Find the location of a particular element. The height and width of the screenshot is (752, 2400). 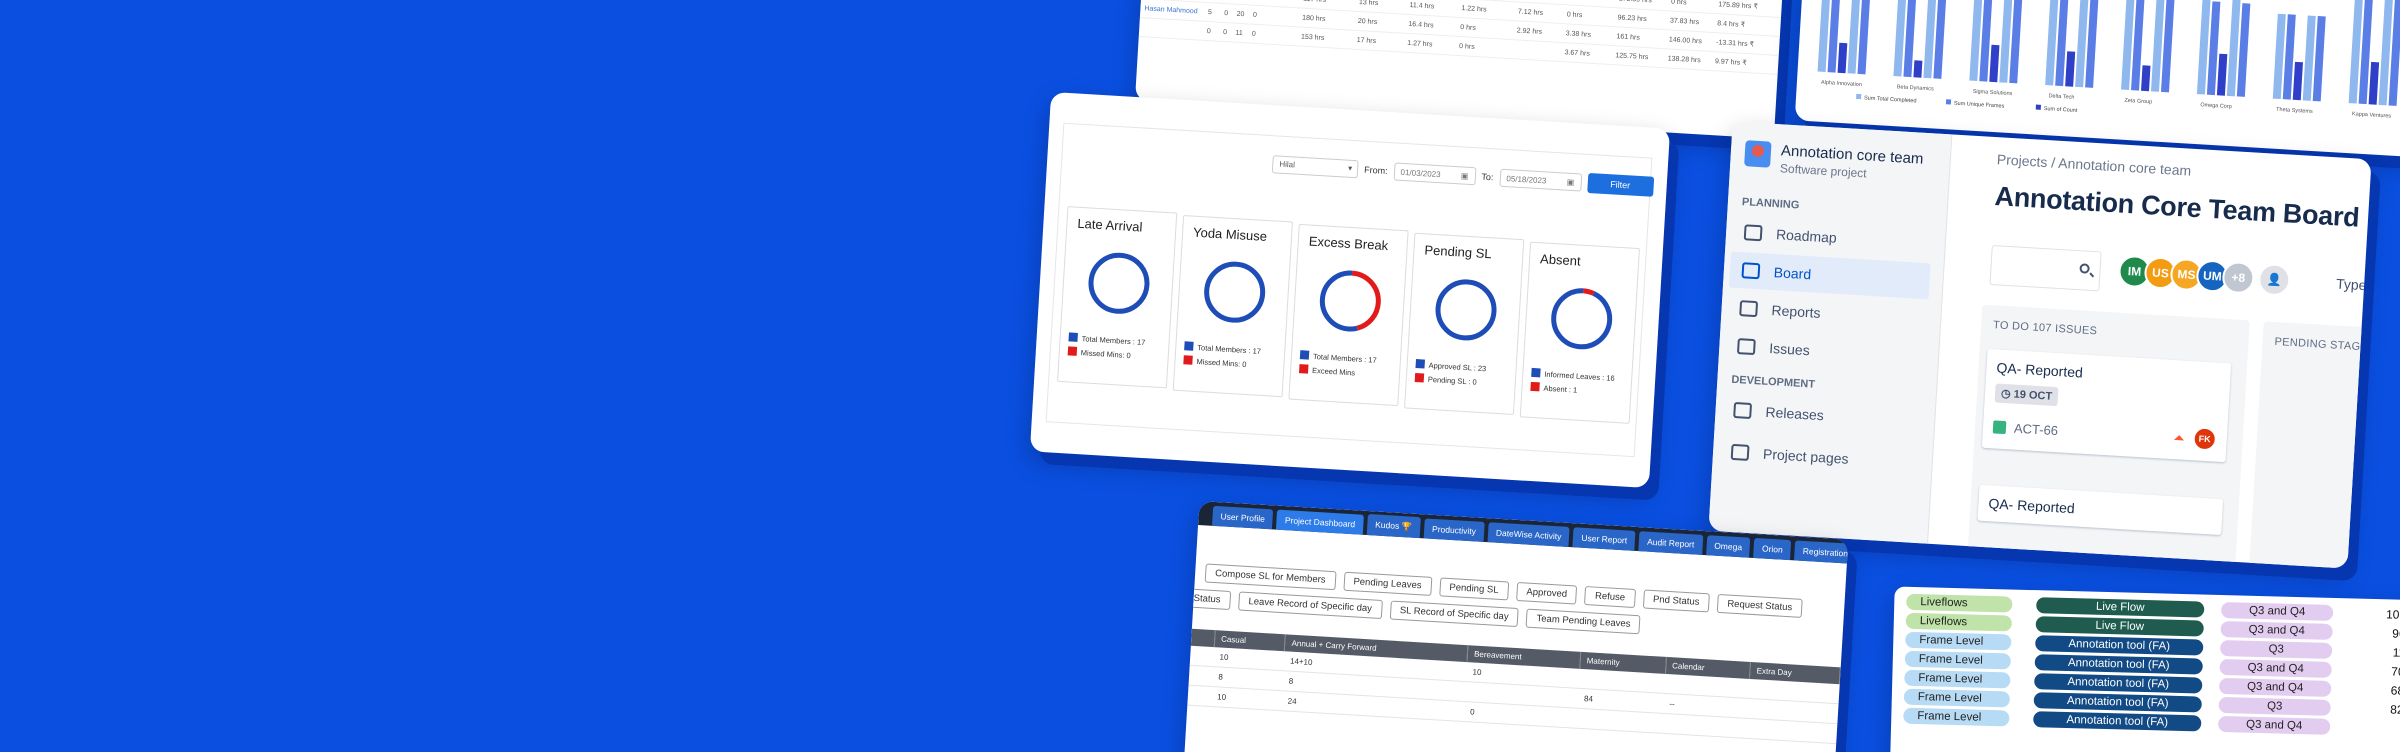

tab-item: Kudos 🏆 is located at coordinates (1393, 526).